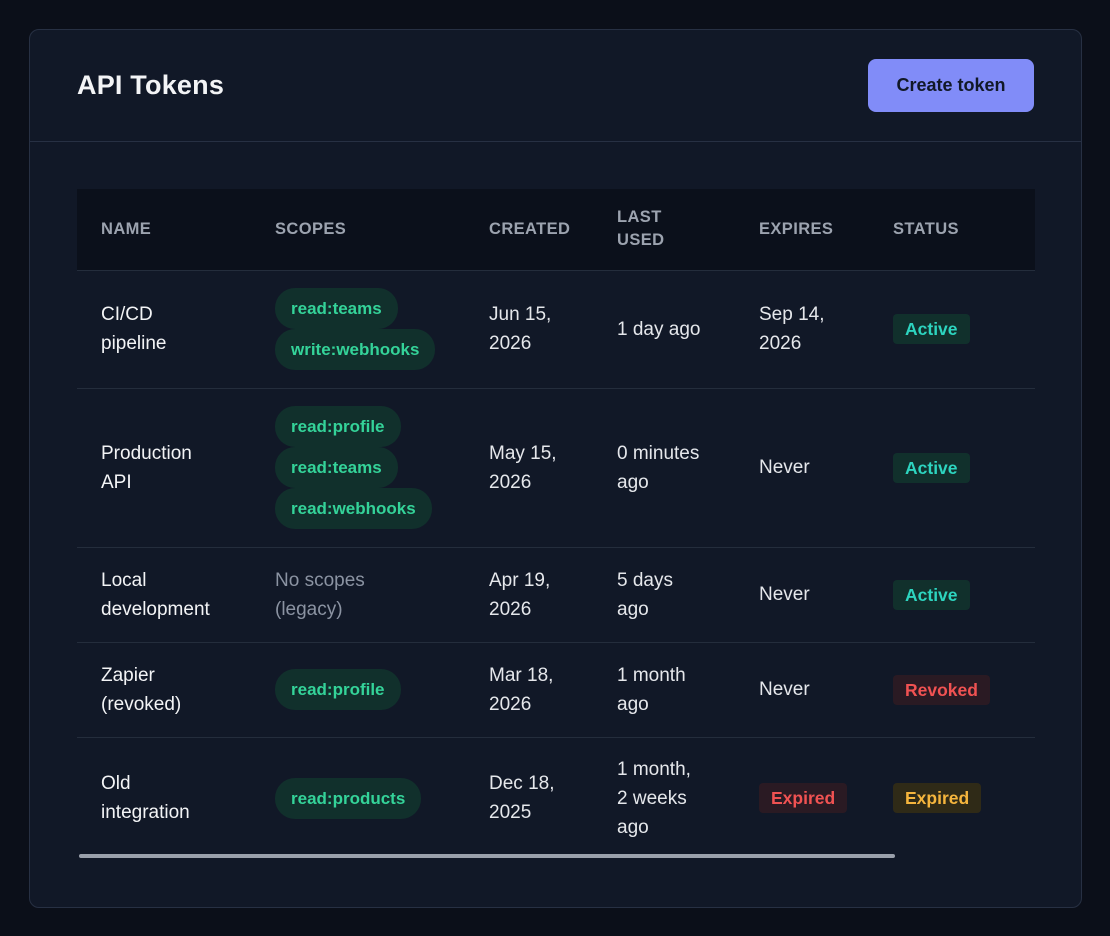  I want to click on expires-badge: Expired, so click(803, 798).